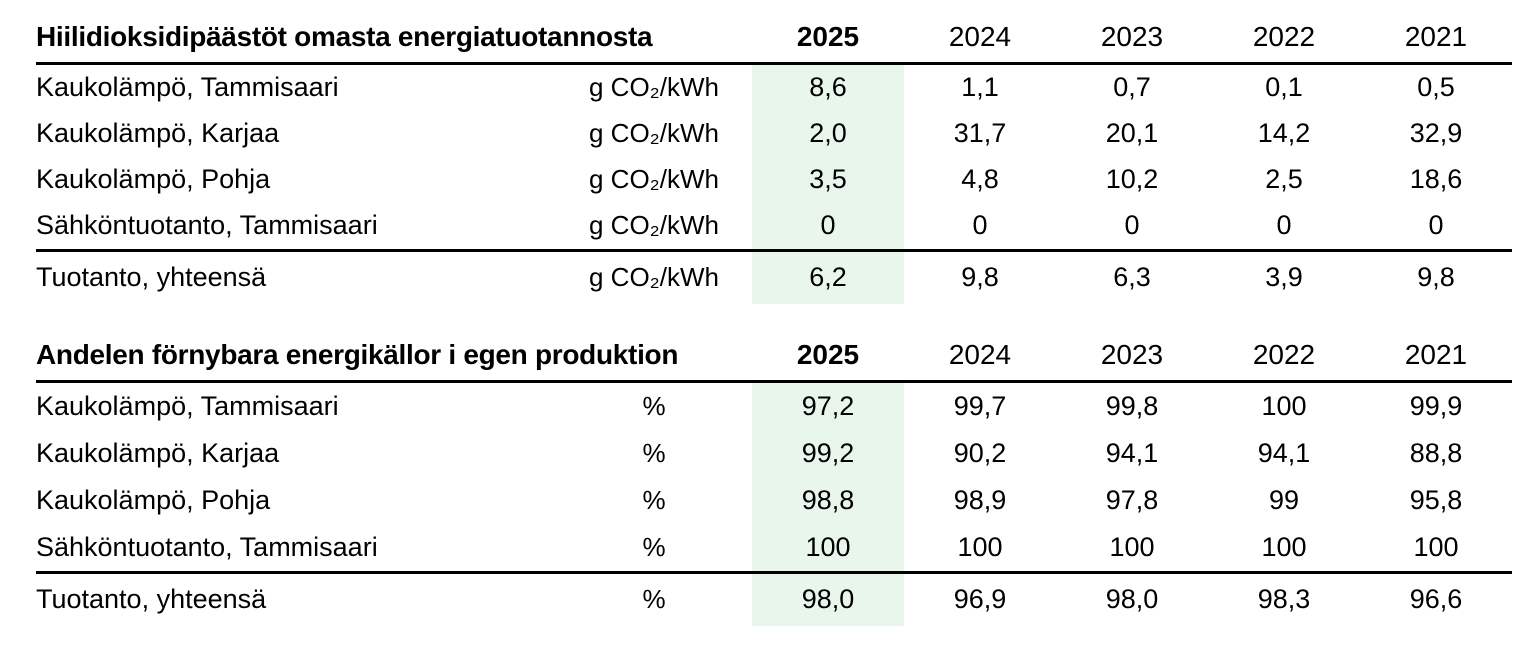 The width and height of the screenshot is (1540, 649). Describe the element at coordinates (980, 452) in the screenshot. I see `value-2024: 90,2` at that location.